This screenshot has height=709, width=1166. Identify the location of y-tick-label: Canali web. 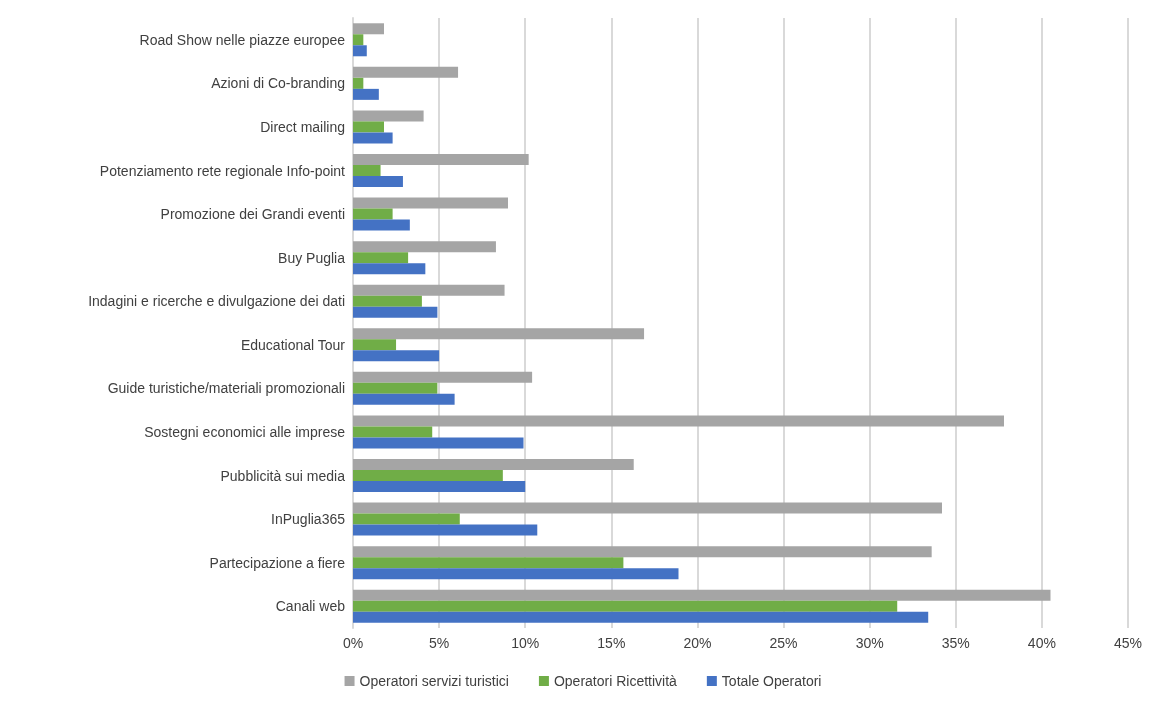
(310, 606).